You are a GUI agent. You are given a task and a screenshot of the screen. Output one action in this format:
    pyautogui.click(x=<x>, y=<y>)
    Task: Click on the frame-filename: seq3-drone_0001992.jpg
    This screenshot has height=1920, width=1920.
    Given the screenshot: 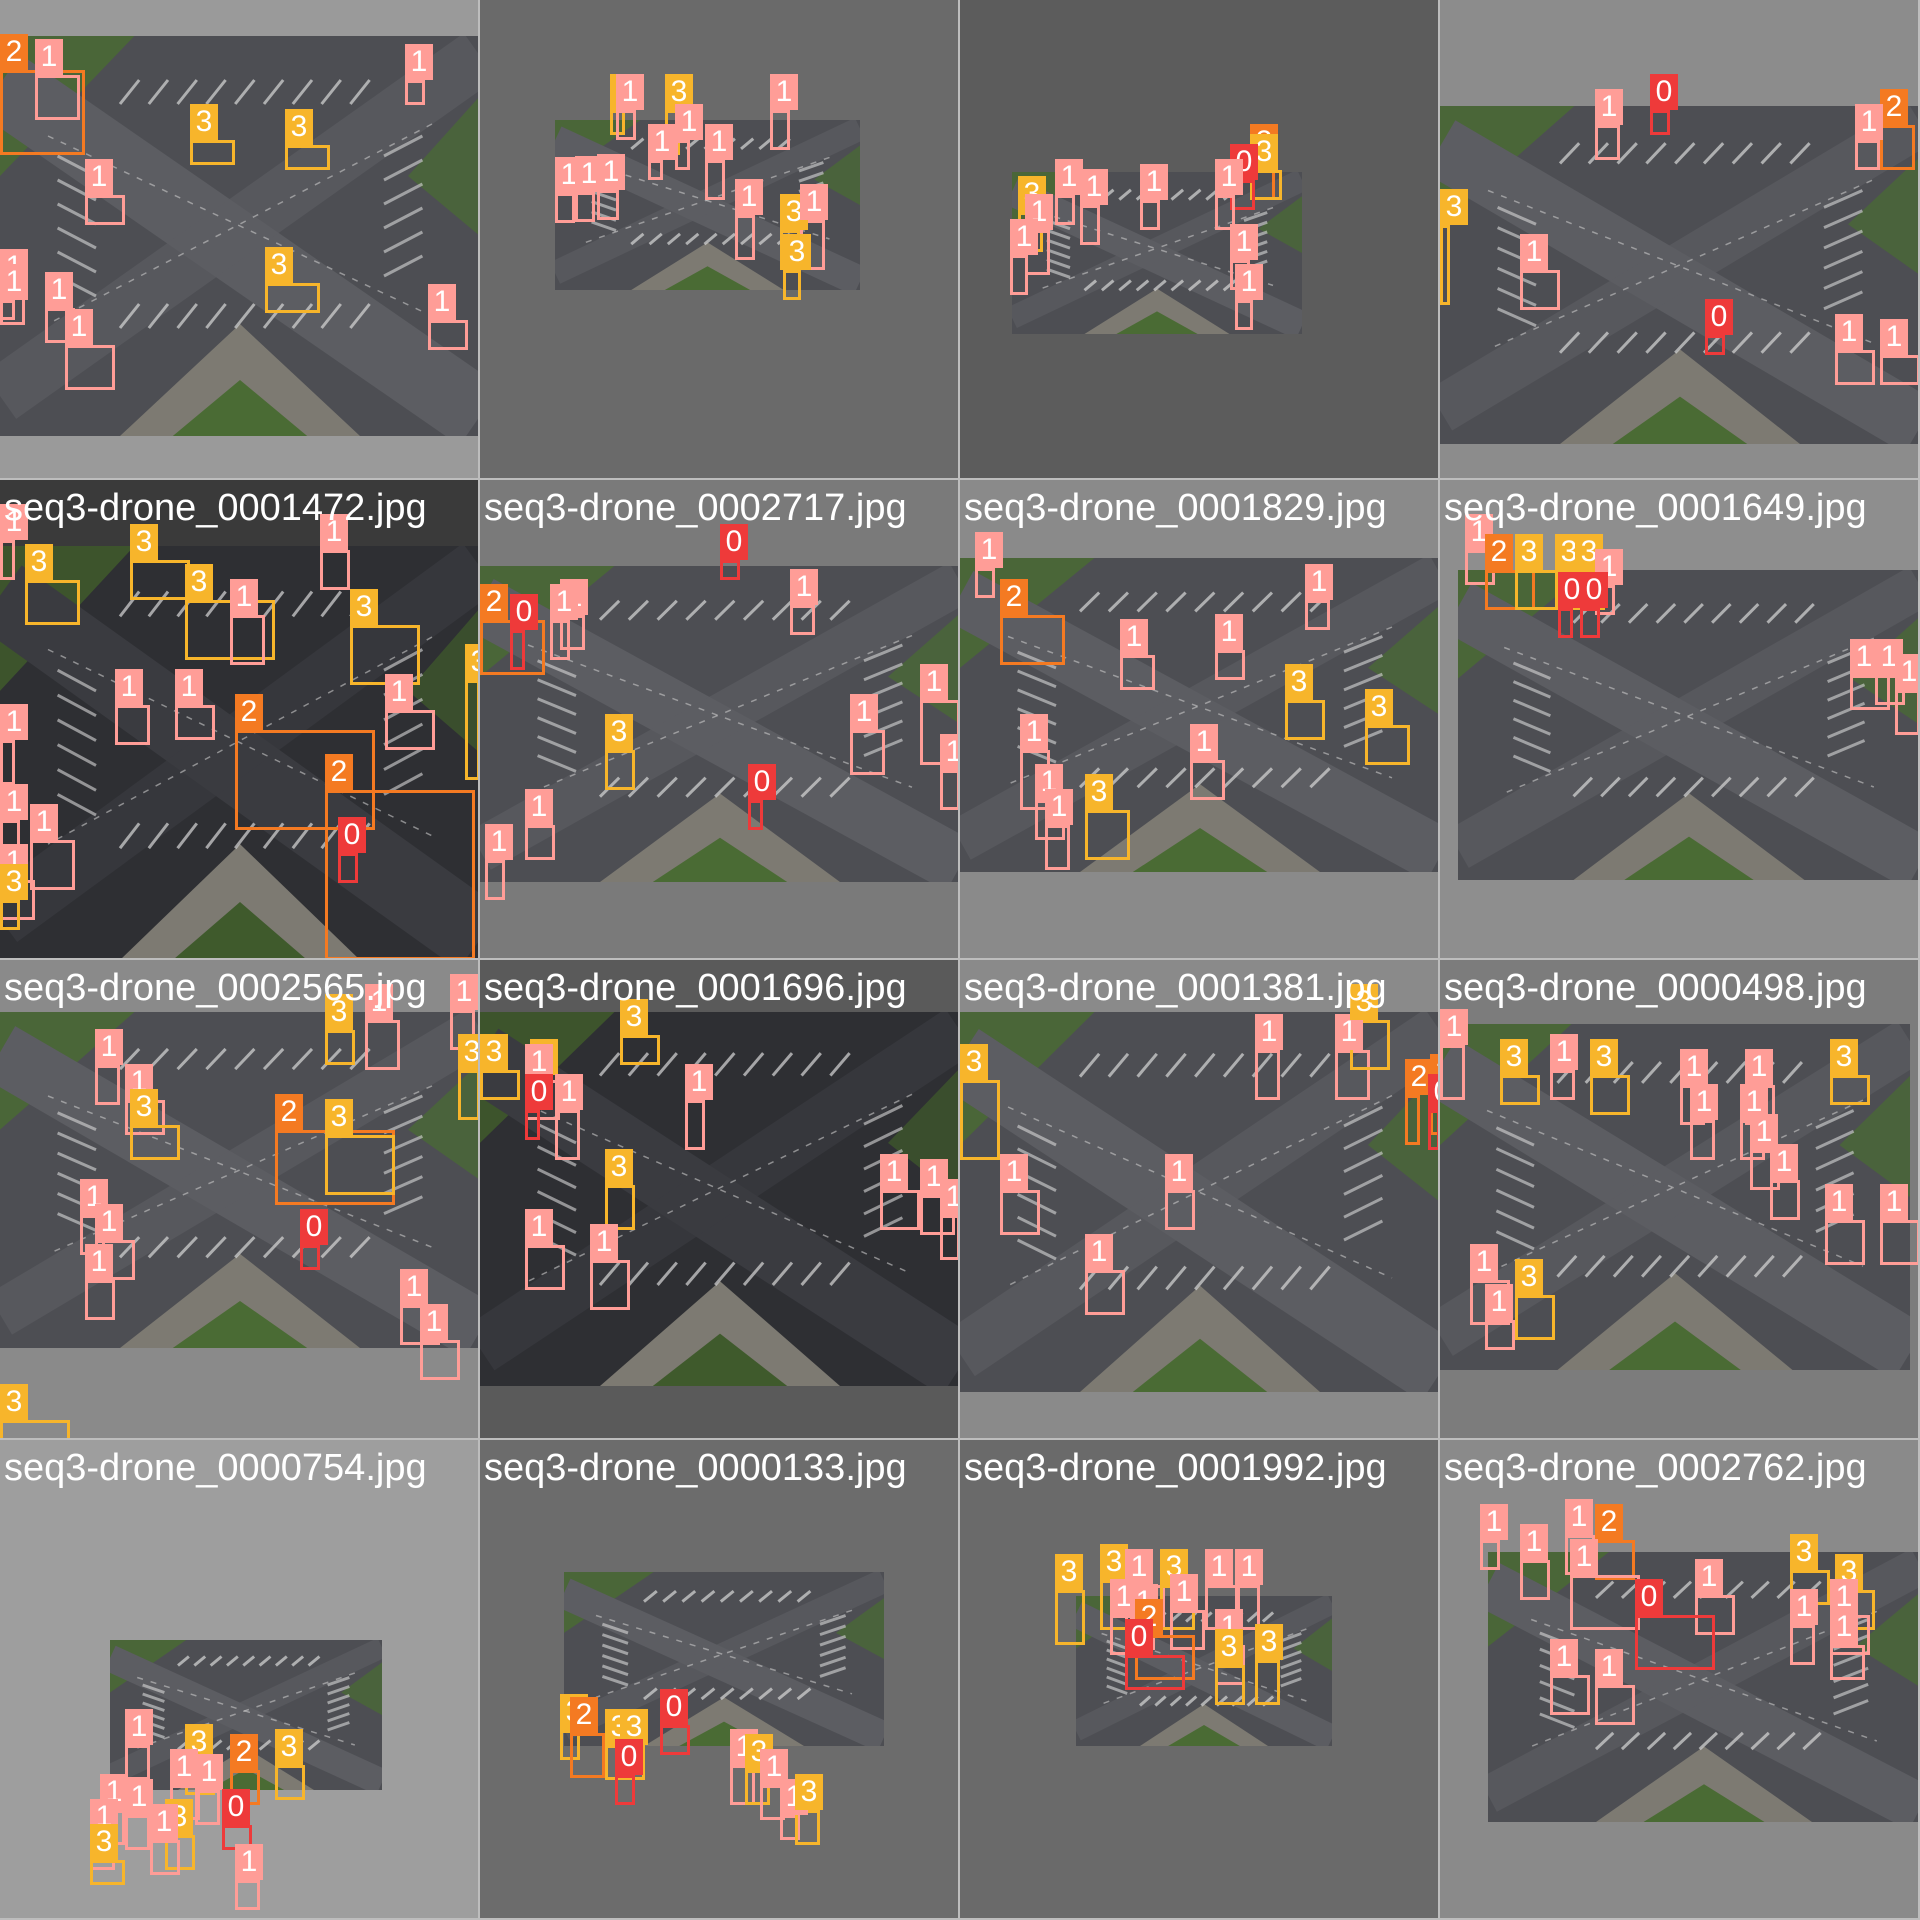 What is the action you would take?
    pyautogui.click(x=1175, y=1468)
    